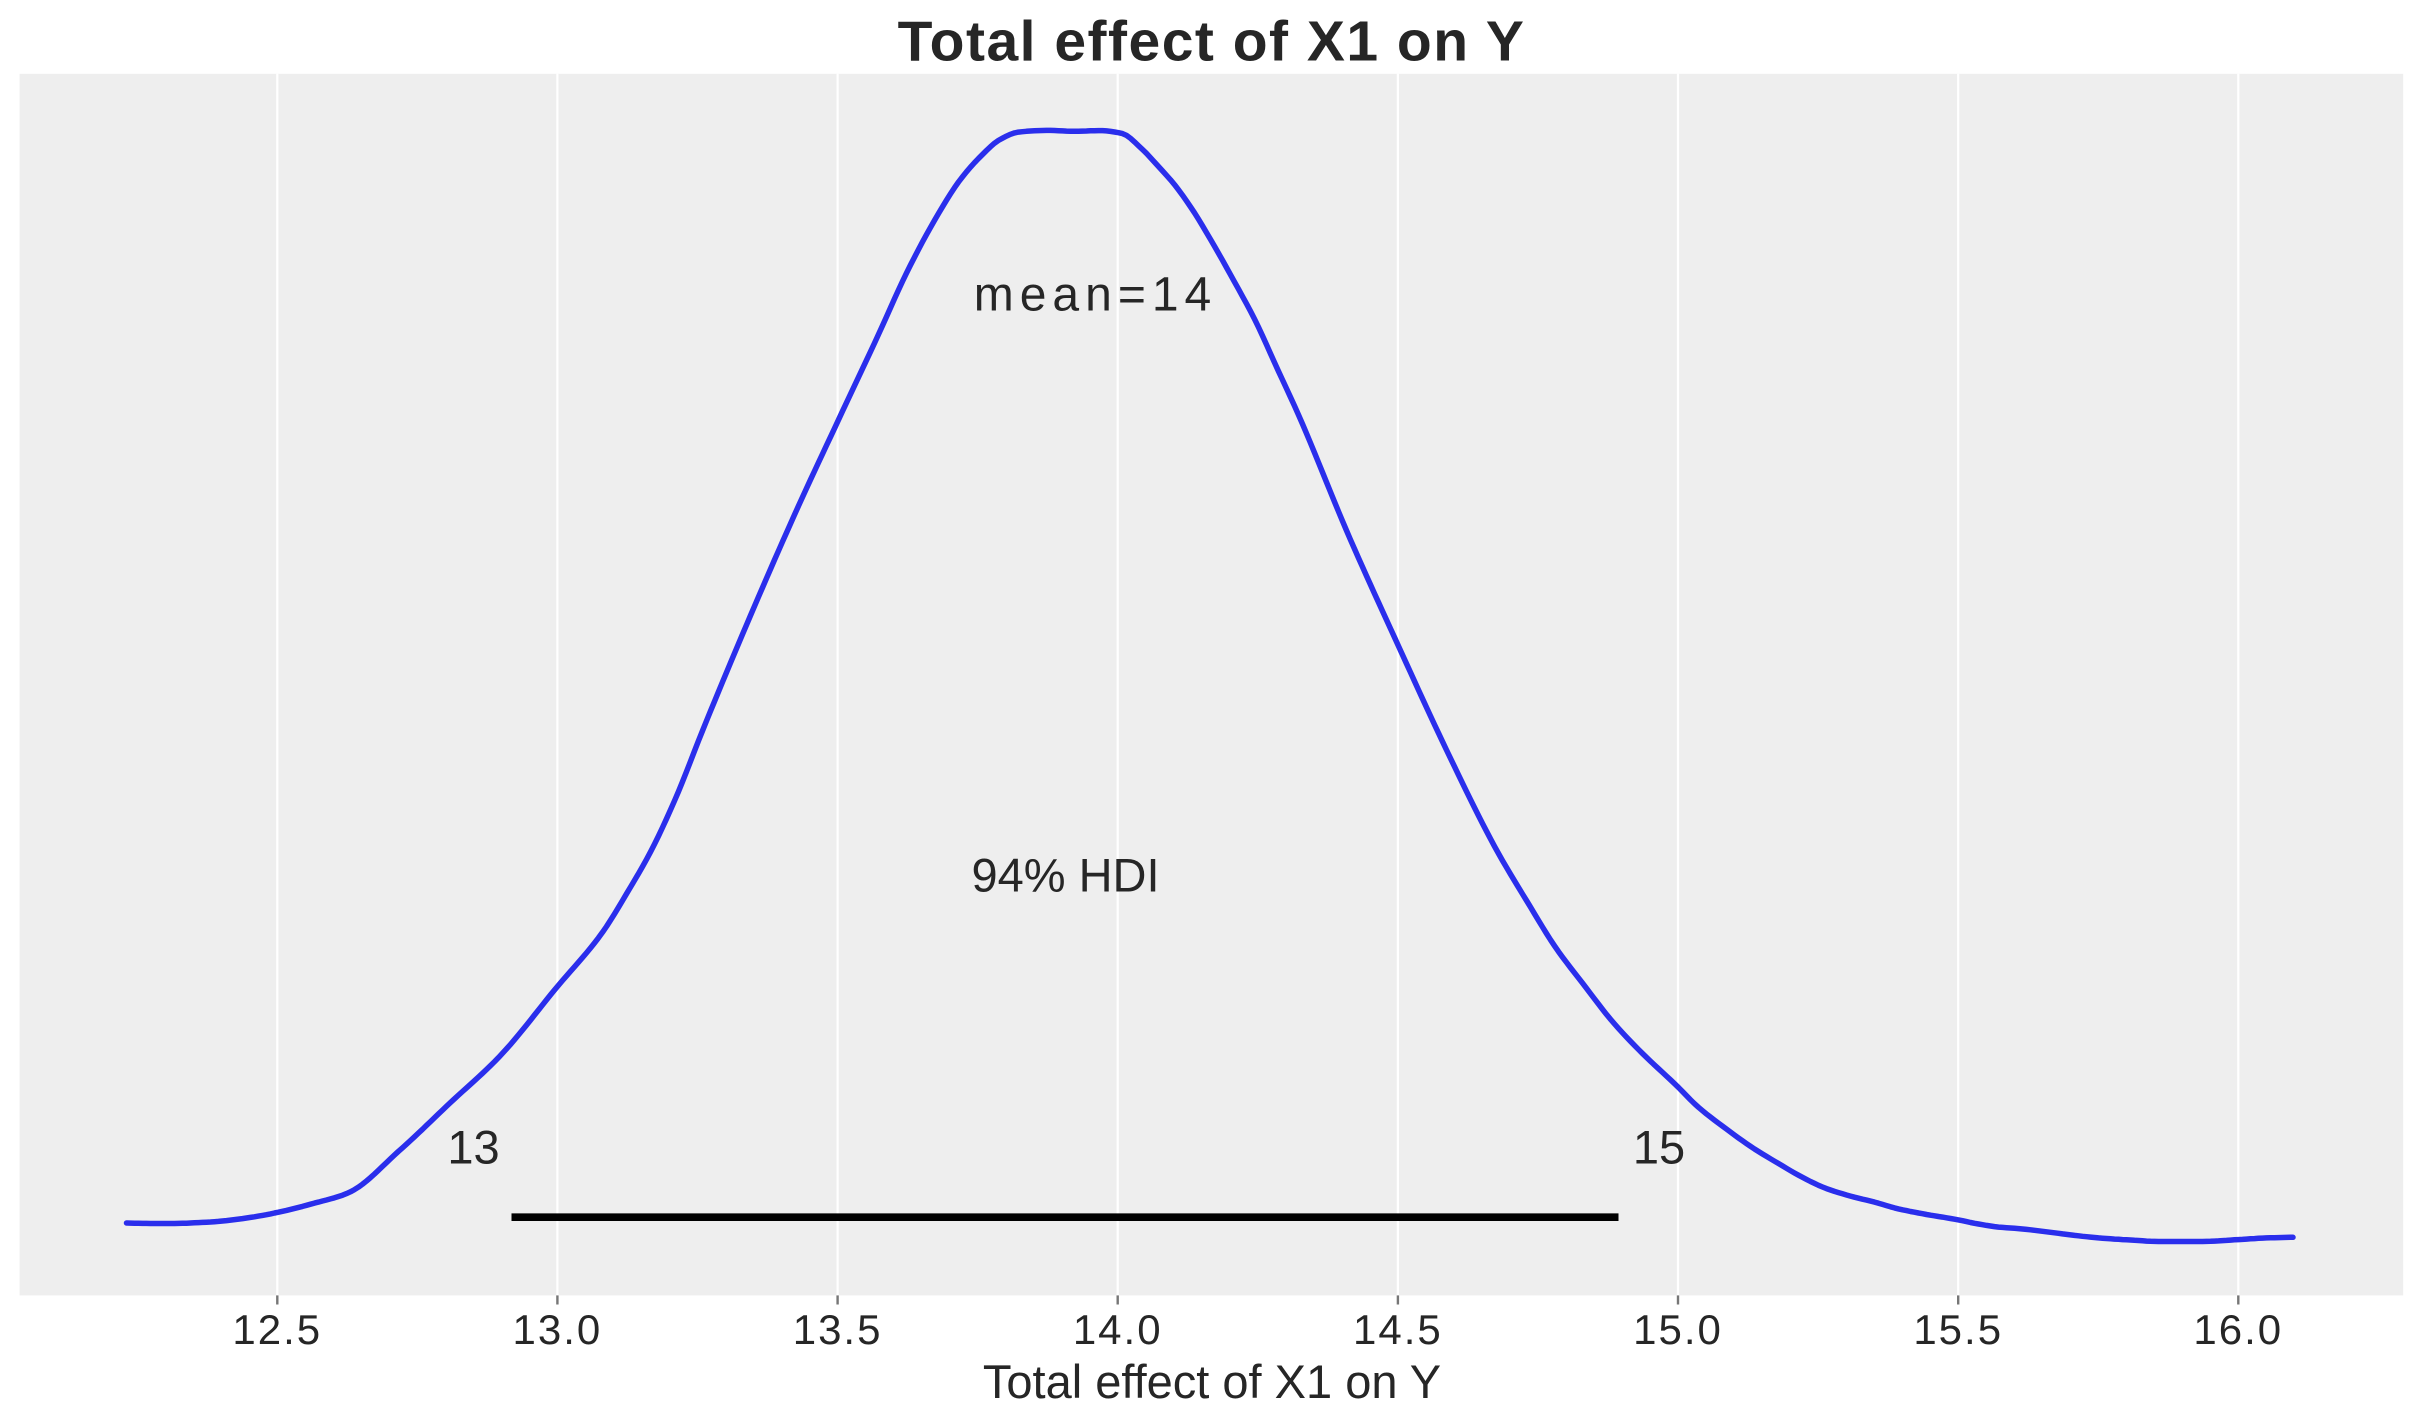 The width and height of the screenshot is (2423, 1423). I want to click on svg-text: 15, so click(1659, 1147).